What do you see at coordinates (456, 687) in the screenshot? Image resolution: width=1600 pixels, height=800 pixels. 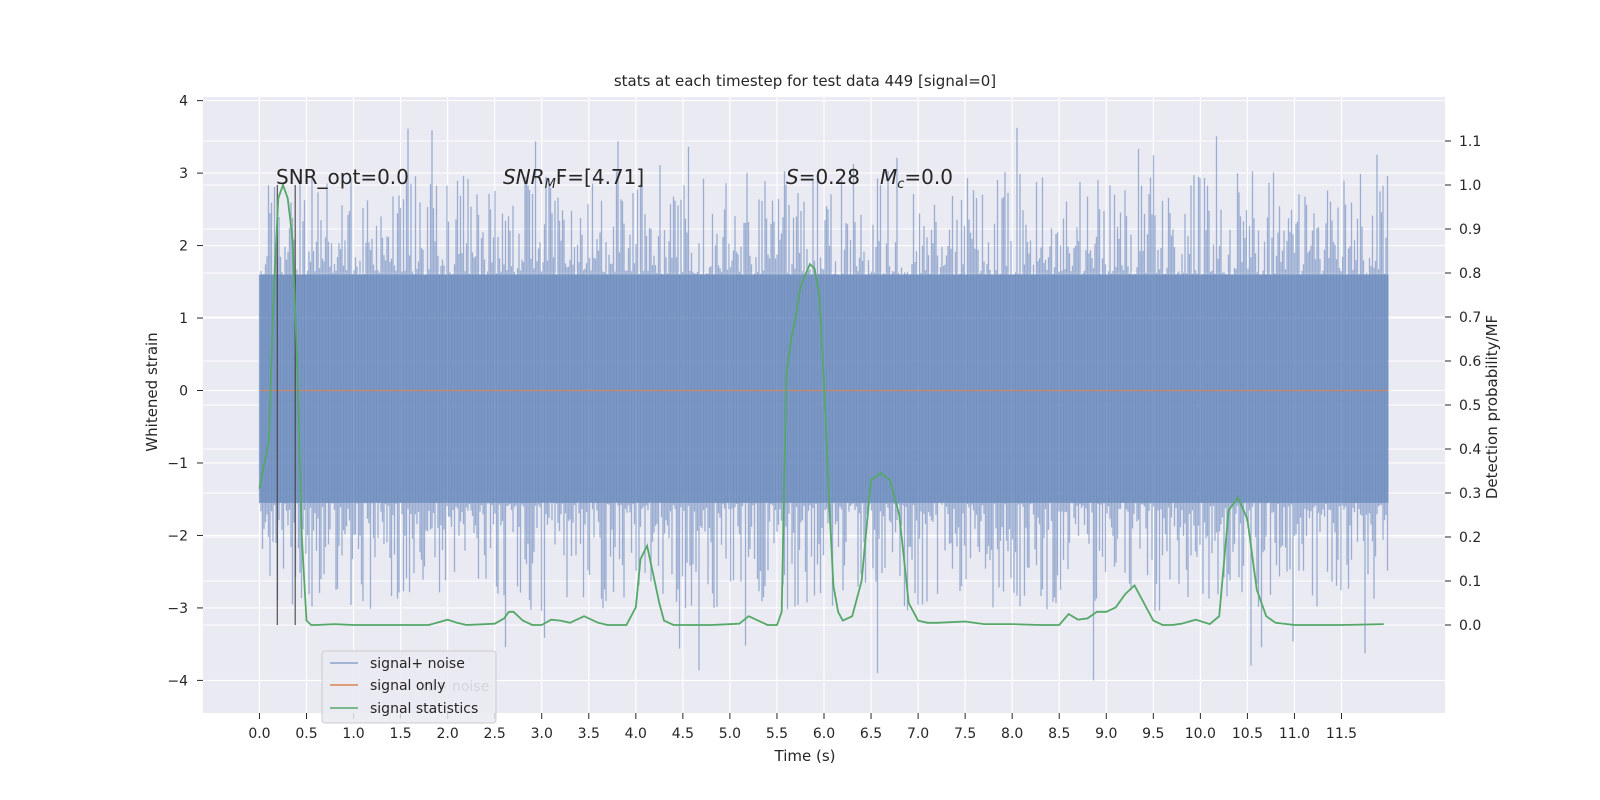 I see `legend-ghost-text: nl+ noise` at bounding box center [456, 687].